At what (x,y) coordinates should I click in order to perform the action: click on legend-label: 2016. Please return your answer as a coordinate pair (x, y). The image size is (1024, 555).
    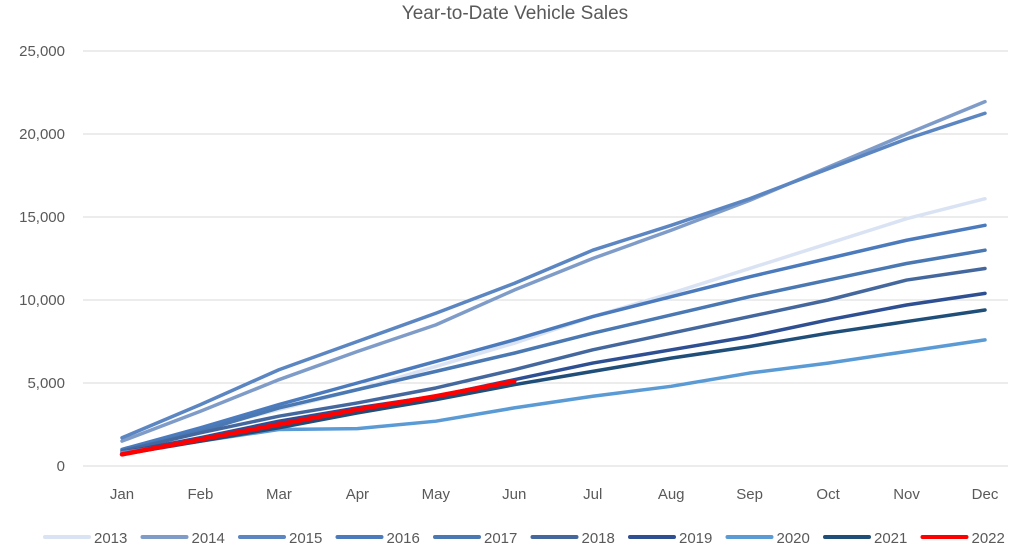
    Looking at the image, I should click on (403, 538).